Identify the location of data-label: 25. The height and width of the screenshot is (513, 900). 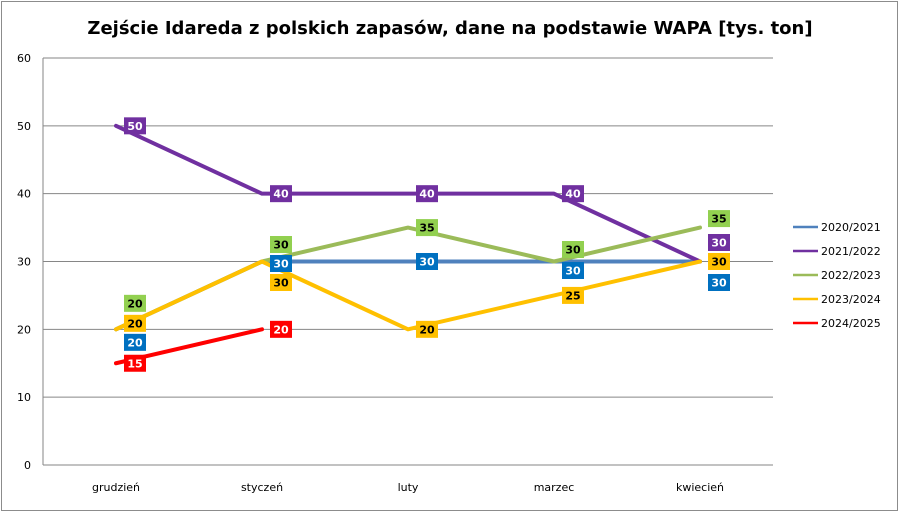
(572, 295).